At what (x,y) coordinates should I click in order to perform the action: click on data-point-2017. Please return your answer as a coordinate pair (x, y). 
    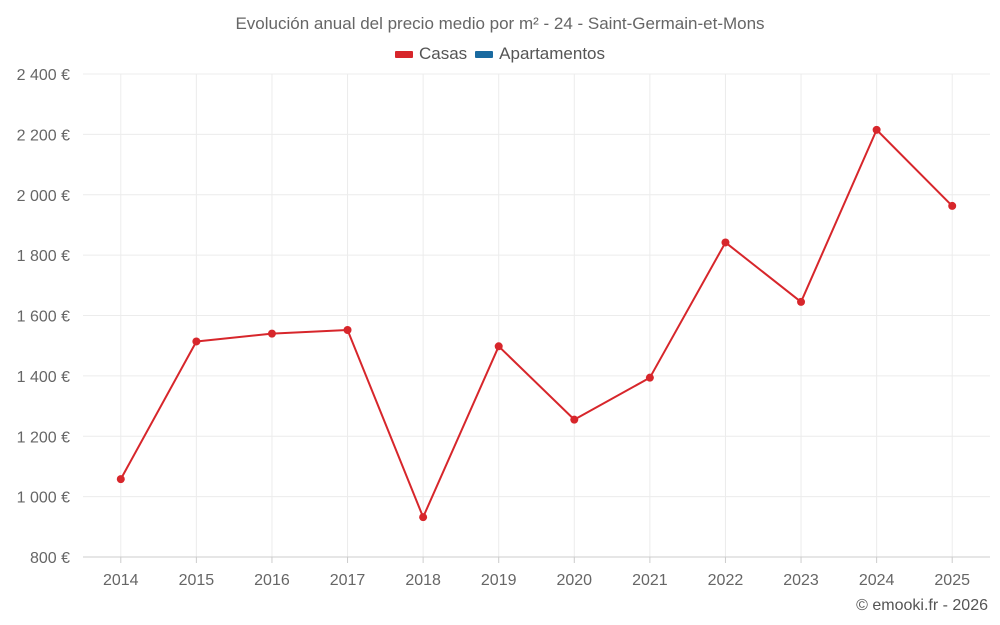
    Looking at the image, I should click on (347, 329).